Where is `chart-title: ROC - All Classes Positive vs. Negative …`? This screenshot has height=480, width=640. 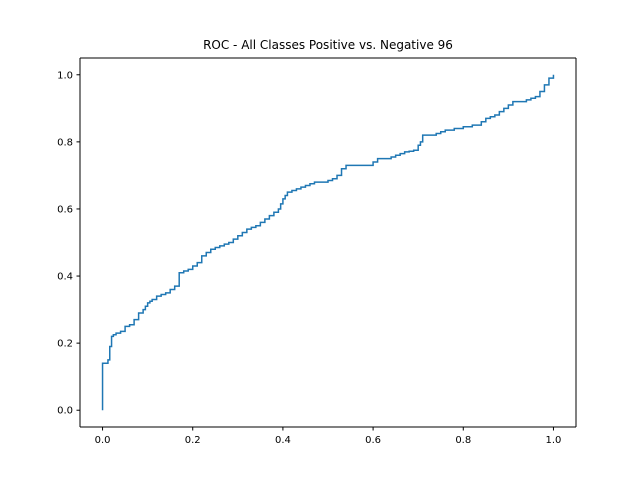 chart-title: ROC - All Classes Positive vs. Negative … is located at coordinates (328, 45).